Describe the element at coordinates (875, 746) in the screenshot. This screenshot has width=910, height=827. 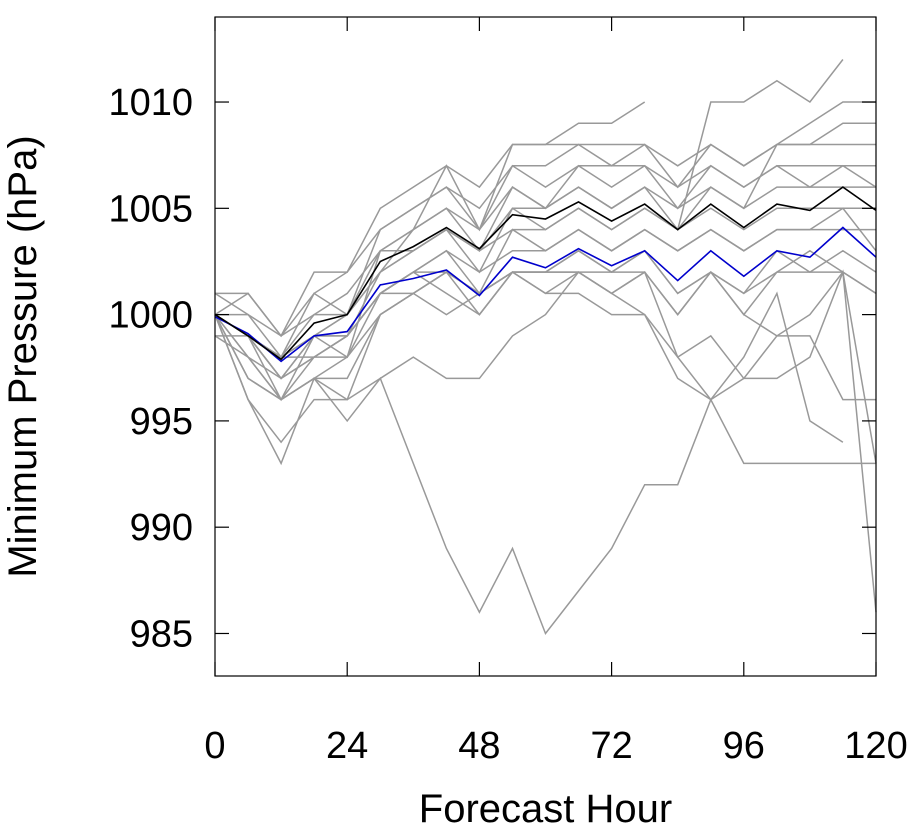
I see `x-tick-label: 120` at that location.